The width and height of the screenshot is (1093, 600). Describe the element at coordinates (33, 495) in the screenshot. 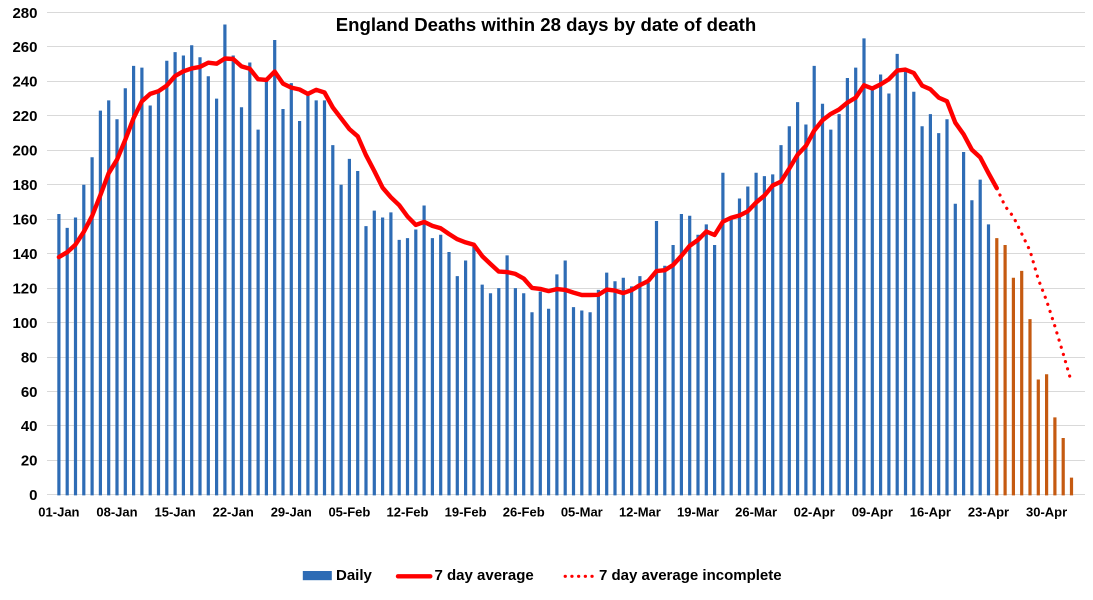

I see `svg-text: 0` at that location.